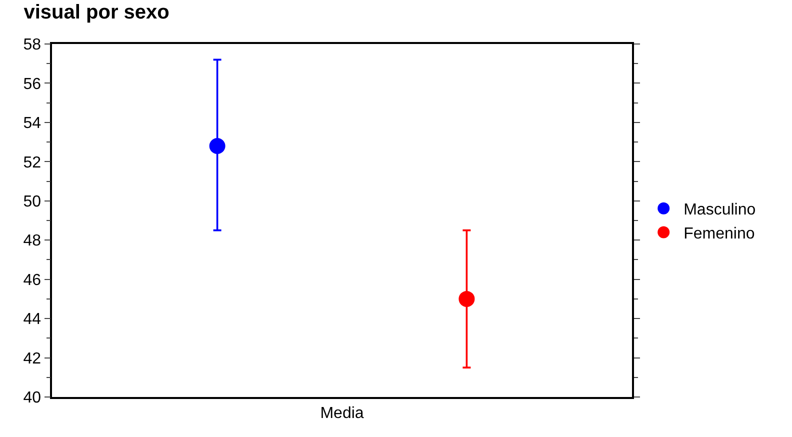 The height and width of the screenshot is (437, 792). I want to click on y-tick-label: 54, so click(32, 123).